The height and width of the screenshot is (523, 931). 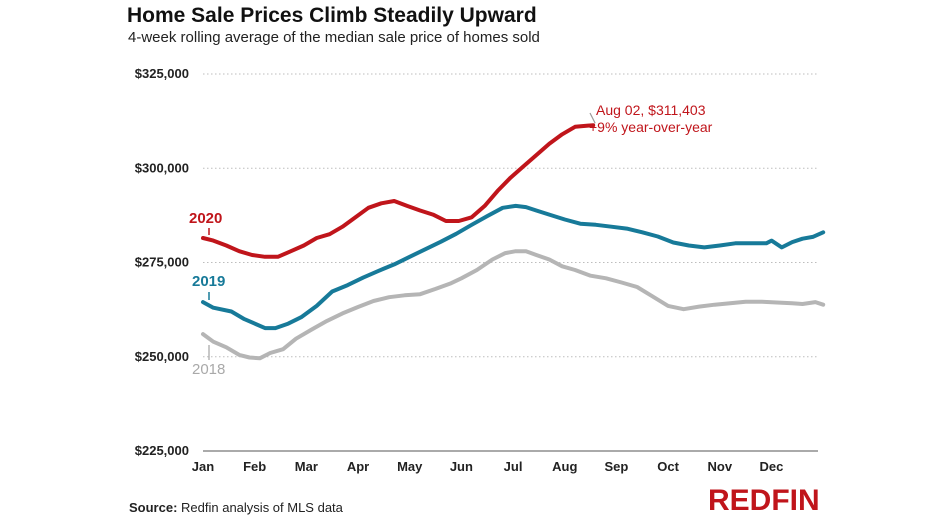 I want to click on annotation-line-1: Aug 02, $311,403, so click(x=651, y=110).